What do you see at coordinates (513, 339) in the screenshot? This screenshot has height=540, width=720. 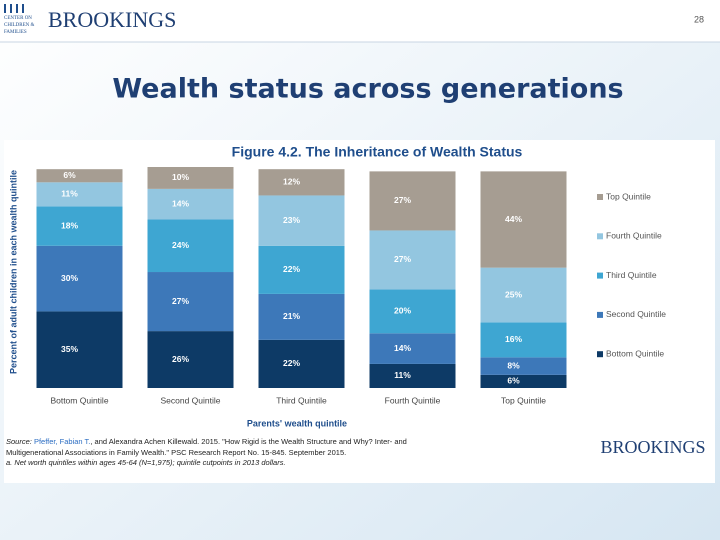 I see `data-label: 16%` at bounding box center [513, 339].